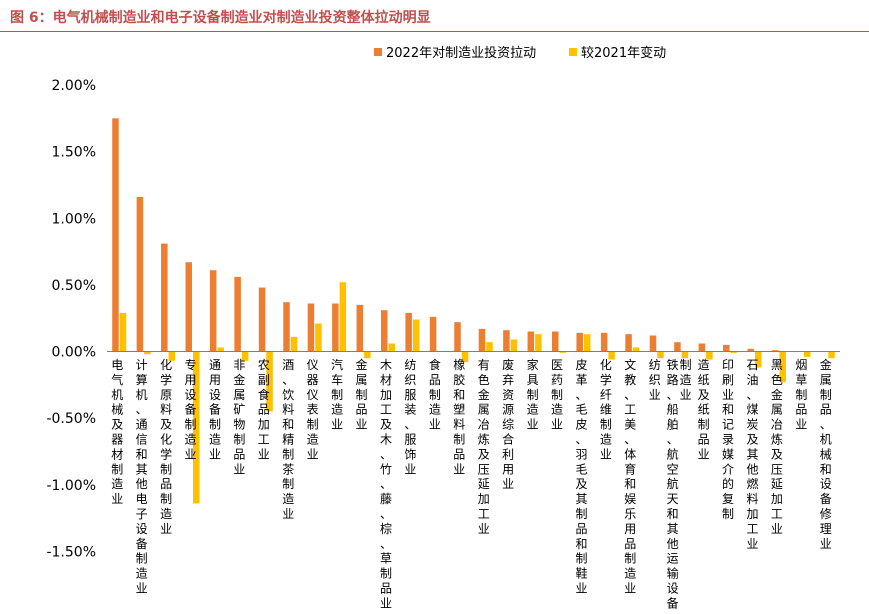 This screenshot has height=614, width=869. What do you see at coordinates (459, 379) in the screenshot?
I see `svg-text: 胶` at bounding box center [459, 379].